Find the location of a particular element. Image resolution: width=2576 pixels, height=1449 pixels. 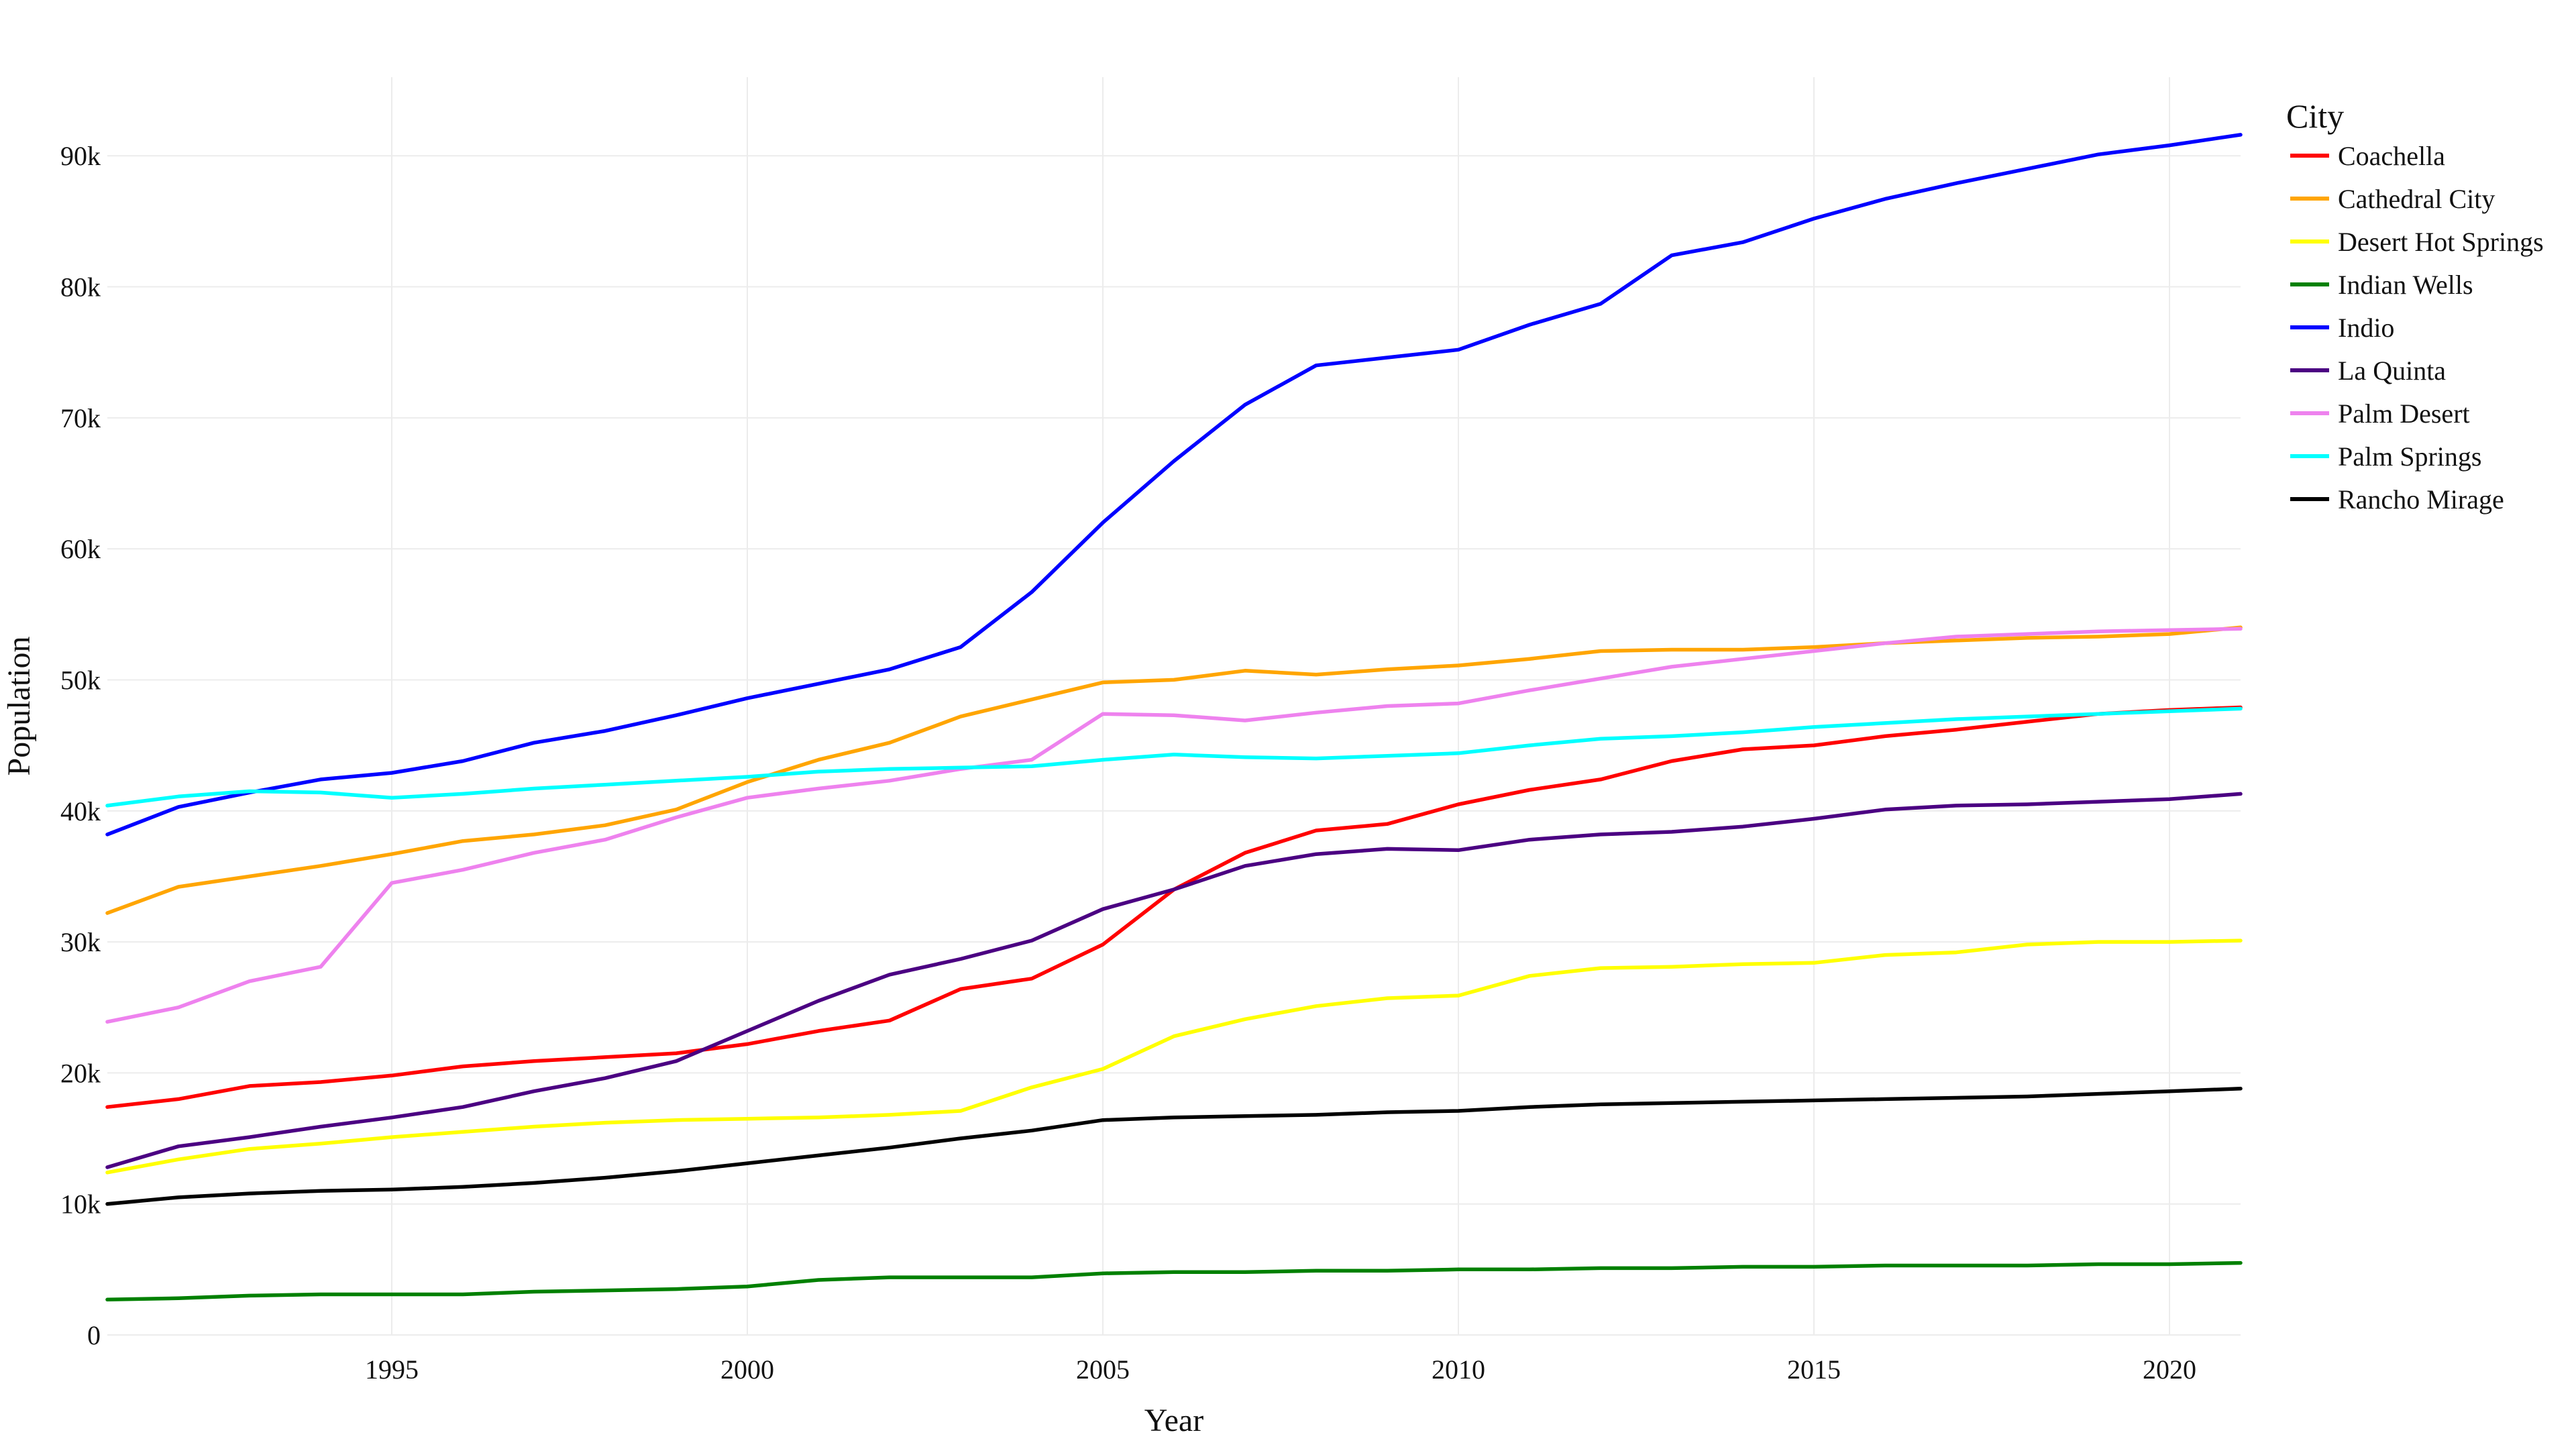

legend-item: Desert Hot Springs is located at coordinates (2417, 242).